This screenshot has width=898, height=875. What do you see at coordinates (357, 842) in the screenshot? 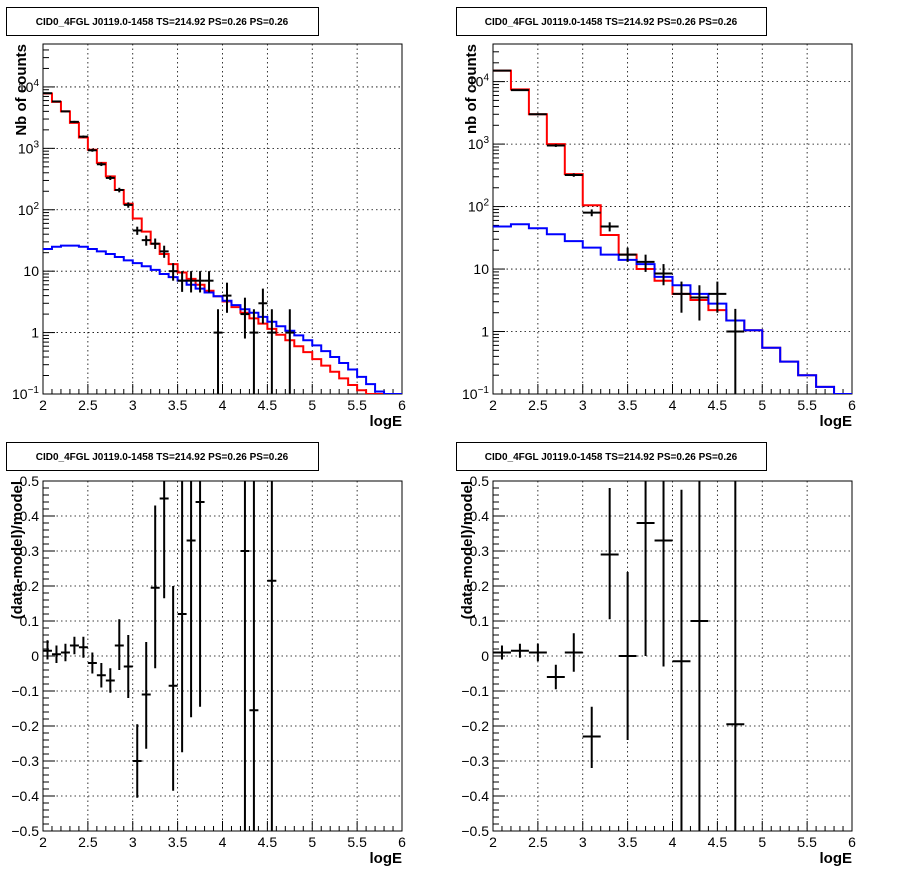
I see `x-tick-label: 5.5` at bounding box center [357, 842].